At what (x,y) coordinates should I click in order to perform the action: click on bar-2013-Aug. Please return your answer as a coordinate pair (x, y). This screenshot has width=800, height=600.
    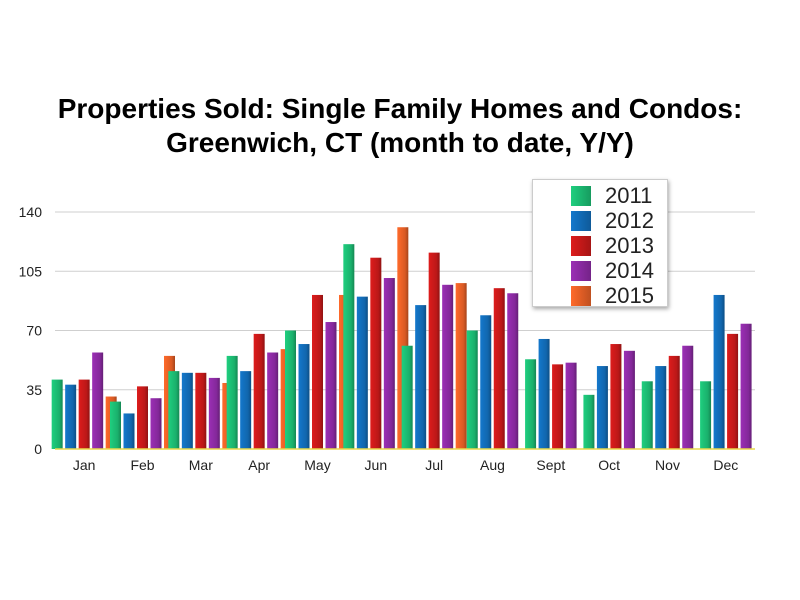
    Looking at the image, I should click on (499, 368).